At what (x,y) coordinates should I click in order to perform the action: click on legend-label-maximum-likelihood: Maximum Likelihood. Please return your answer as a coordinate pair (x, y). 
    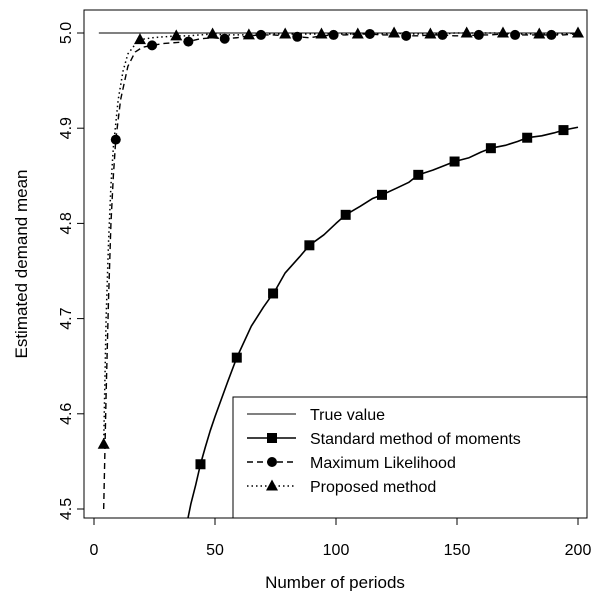
    Looking at the image, I should click on (383, 463).